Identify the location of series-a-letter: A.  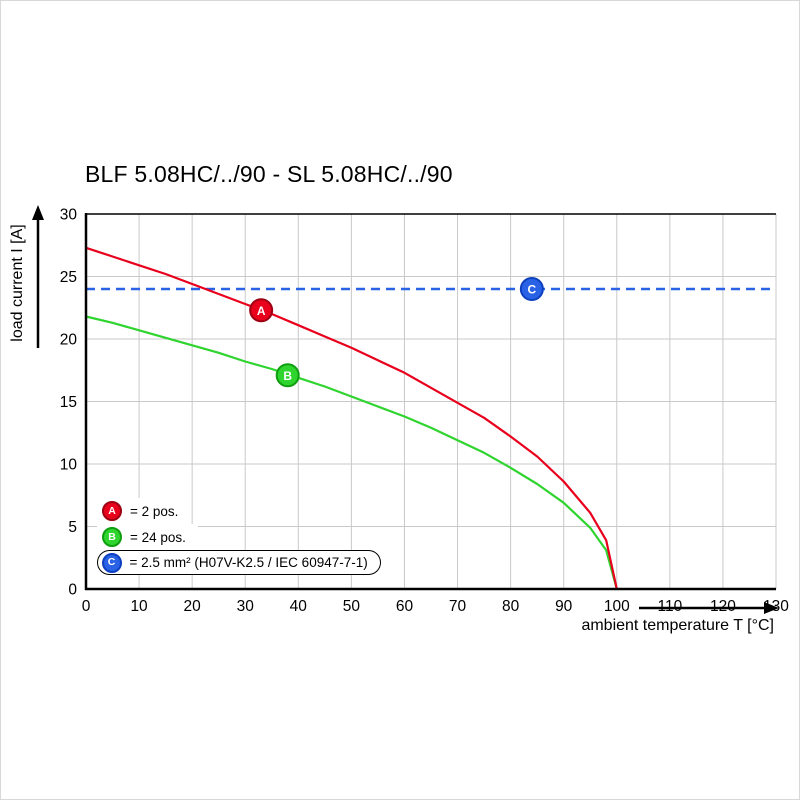
(112, 510).